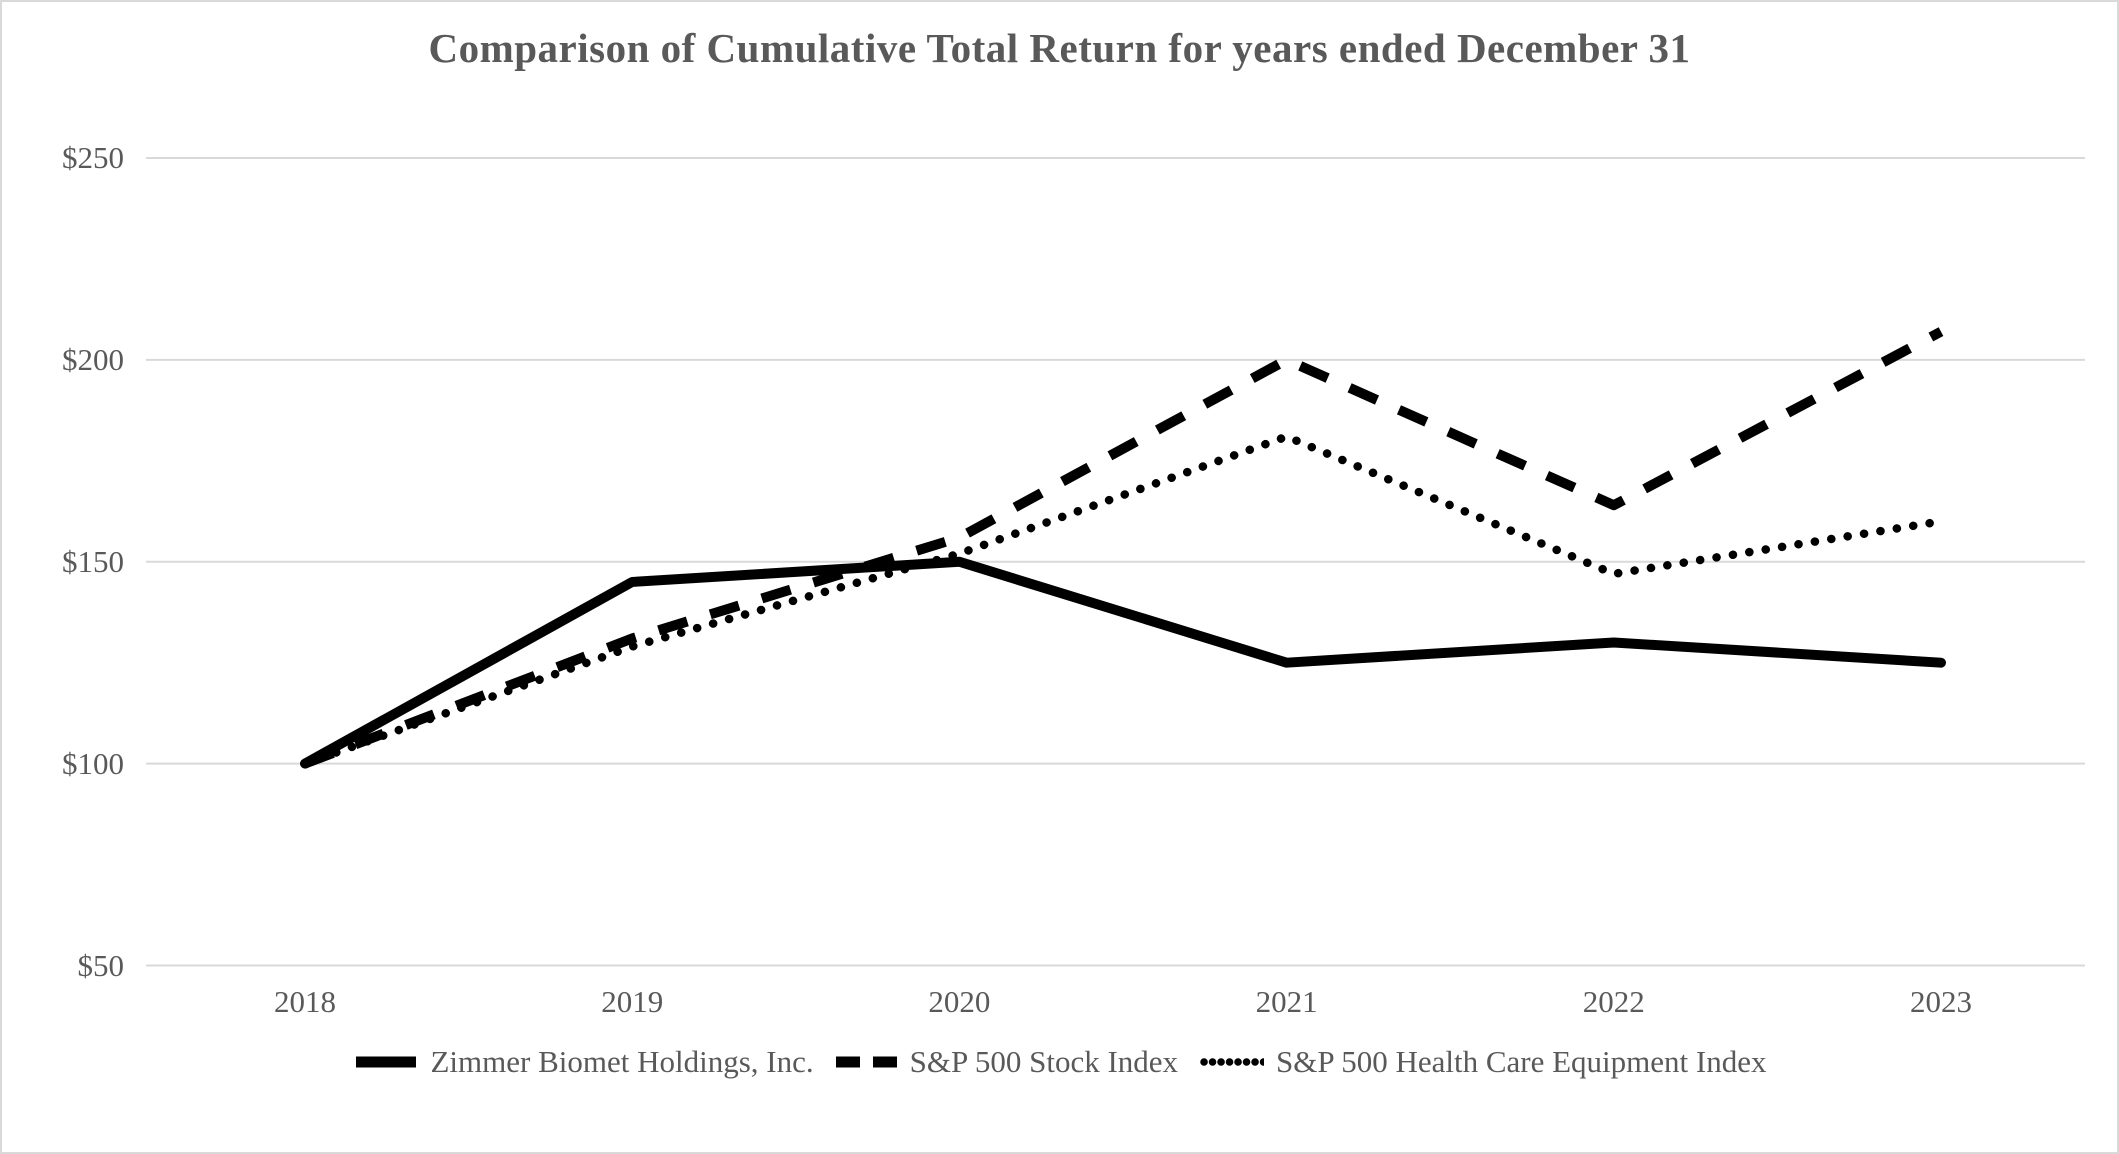  I want to click on x-tick-label: 2021, so click(1286, 1001).